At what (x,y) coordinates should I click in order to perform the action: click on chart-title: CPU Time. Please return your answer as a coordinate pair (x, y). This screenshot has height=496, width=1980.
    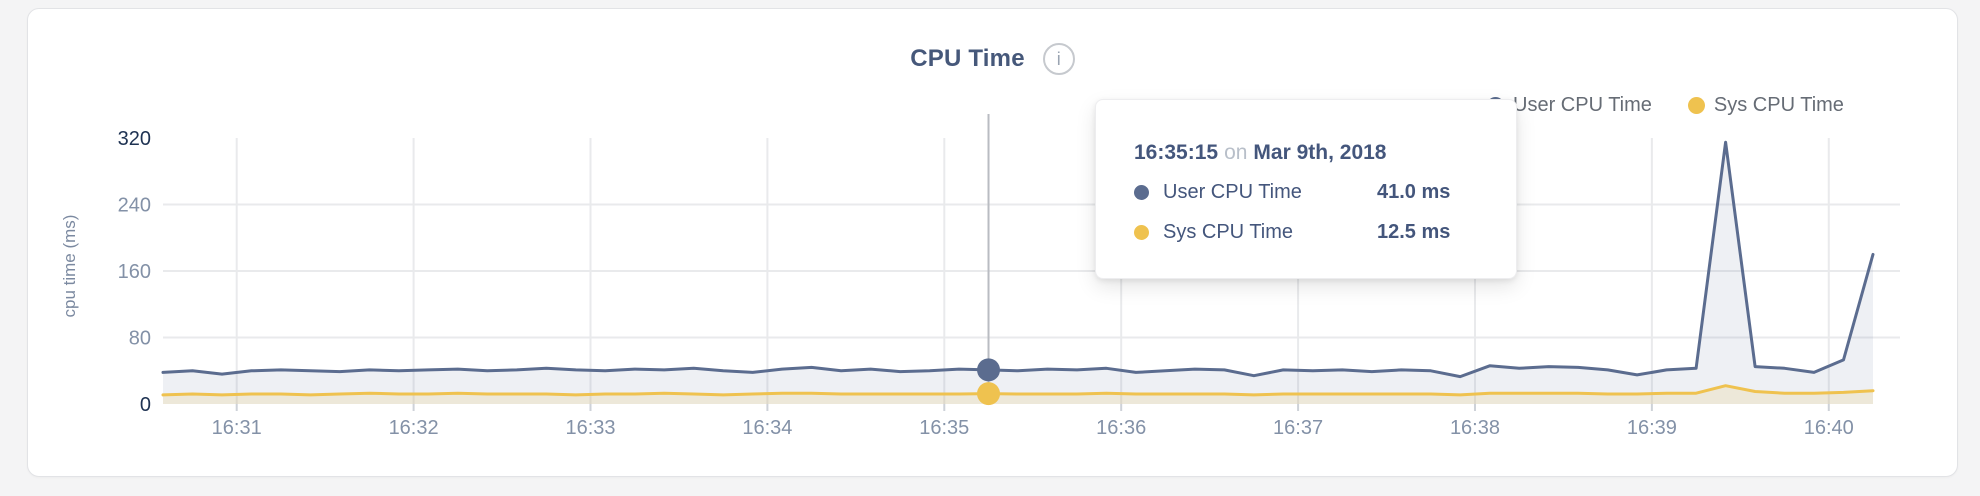
    Looking at the image, I should click on (967, 58).